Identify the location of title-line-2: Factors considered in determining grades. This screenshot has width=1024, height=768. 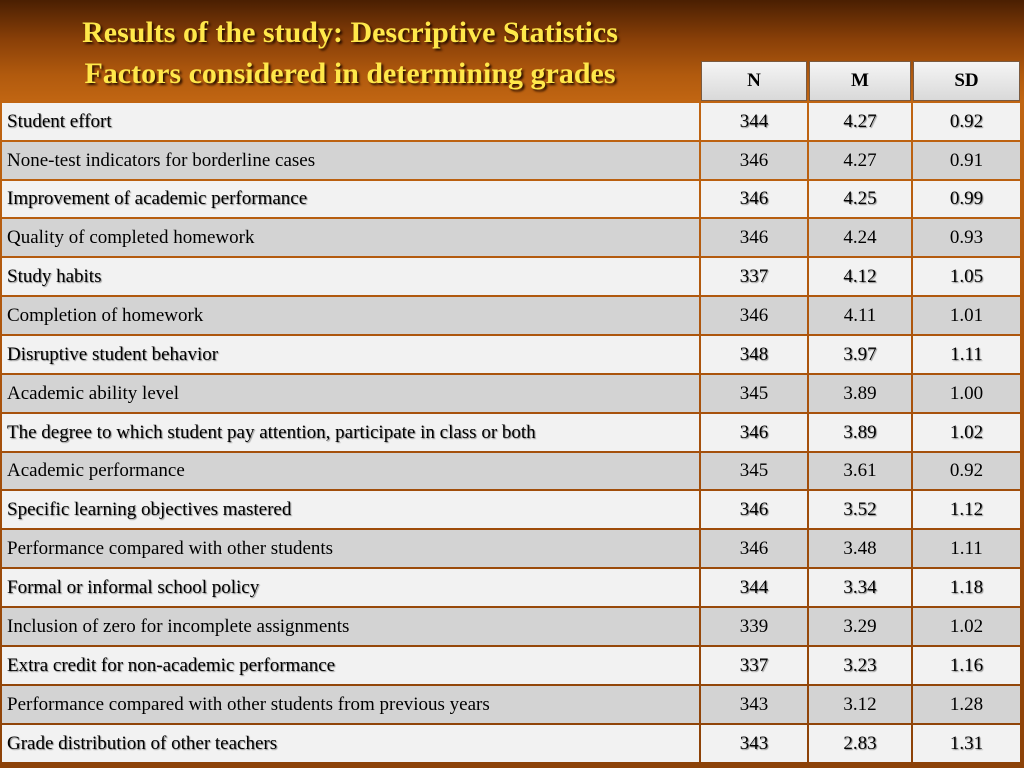
(350, 73).